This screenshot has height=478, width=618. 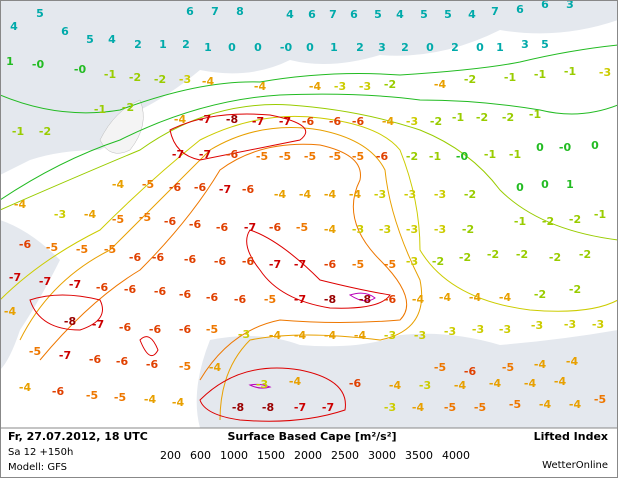 I want to click on cape-legend: 200 600 1000 1500 2000 2500 3000 3500 4000, so click(x=315, y=455).